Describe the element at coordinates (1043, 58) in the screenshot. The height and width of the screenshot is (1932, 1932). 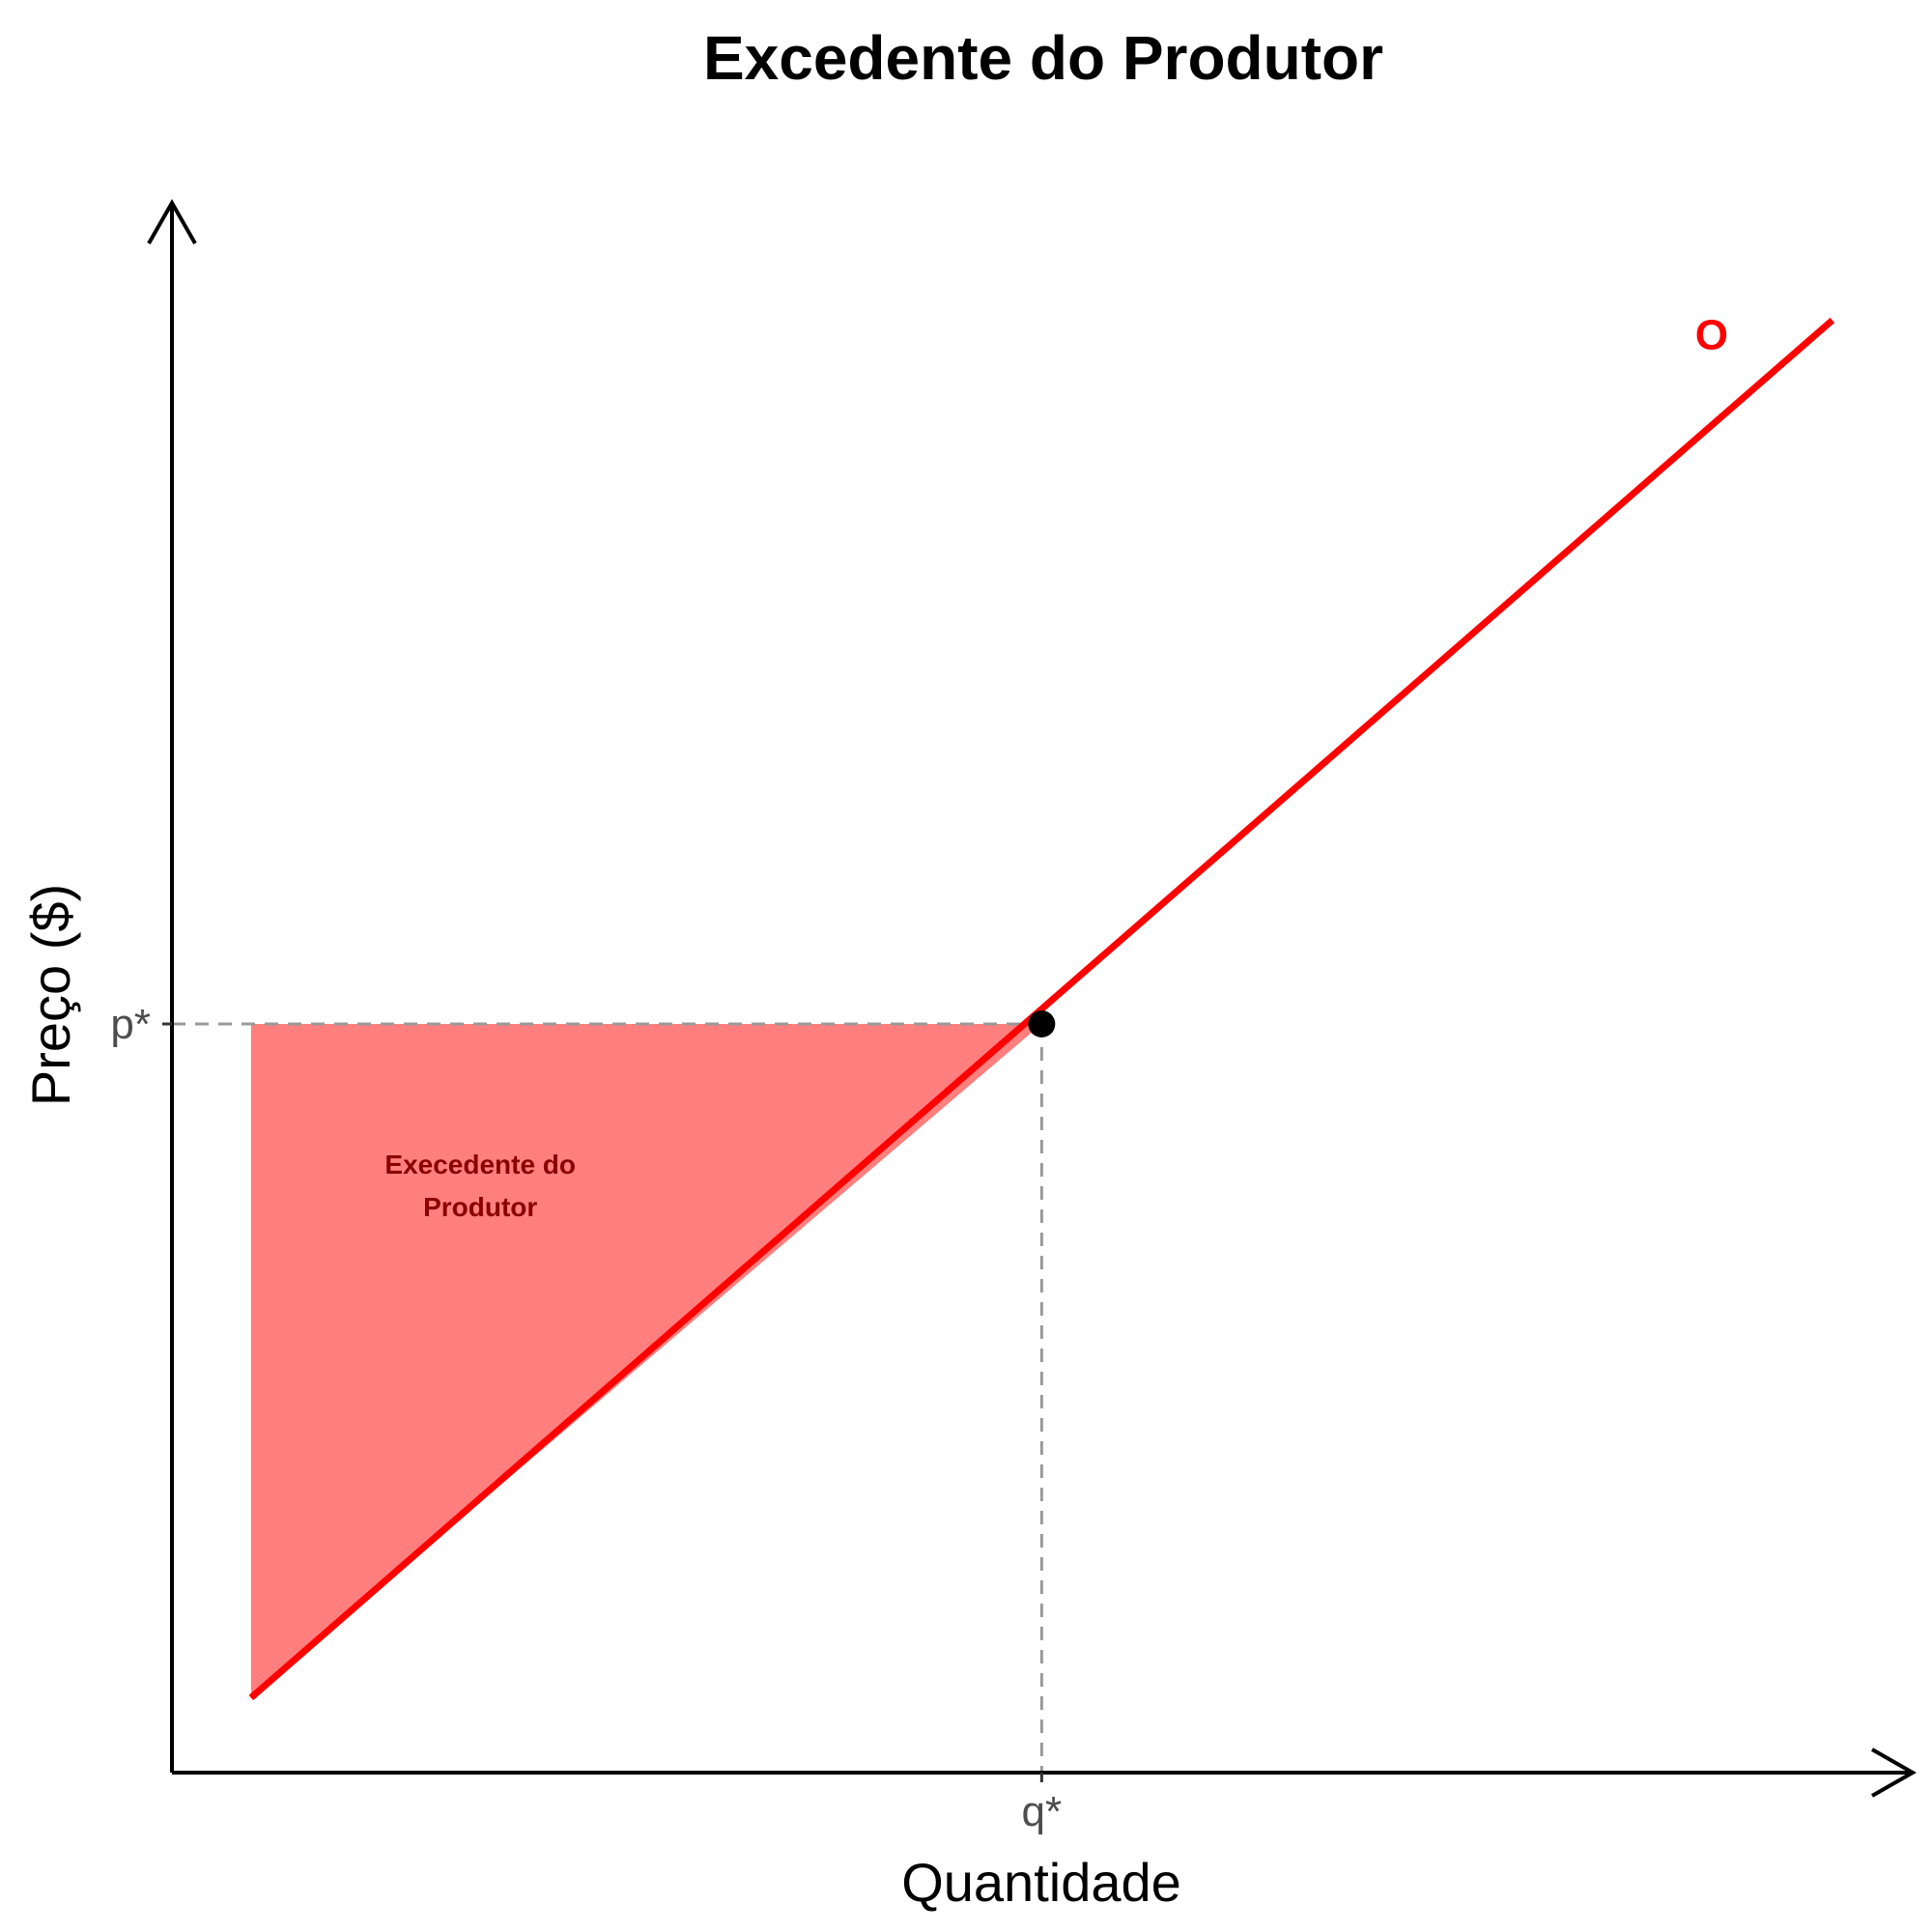
I see `chart-title: Excedente do Produtor` at that location.